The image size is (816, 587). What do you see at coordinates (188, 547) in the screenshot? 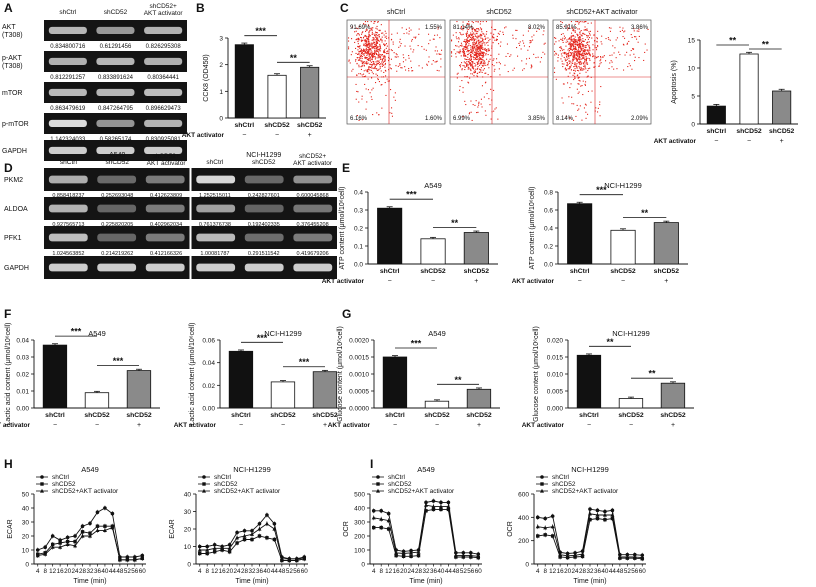
I see `y-tick-label: 10` at bounding box center [188, 547].